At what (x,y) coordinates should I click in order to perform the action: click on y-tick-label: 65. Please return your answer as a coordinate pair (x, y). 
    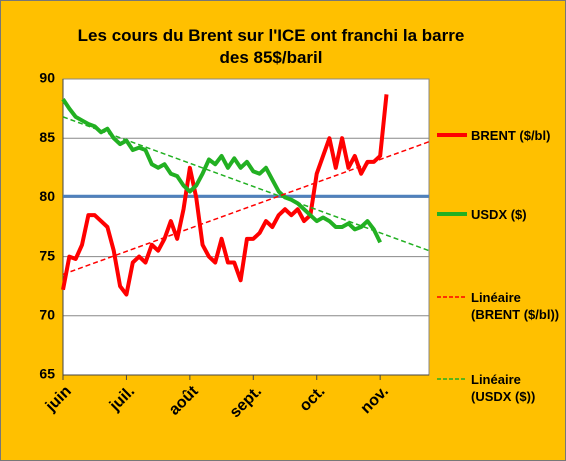
    Looking at the image, I should click on (47, 374).